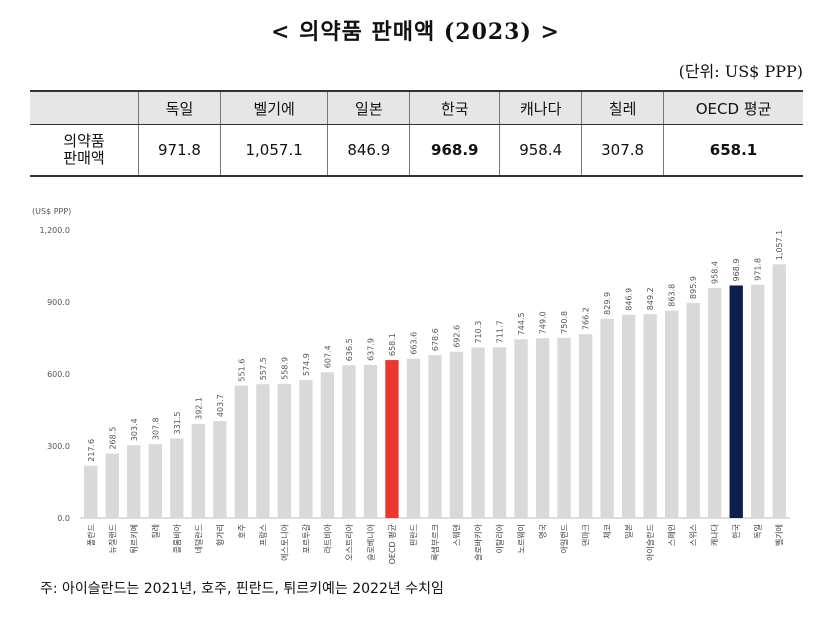 The width and height of the screenshot is (831, 617). I want to click on x-tick-label: 슬로바키아, so click(478, 541).